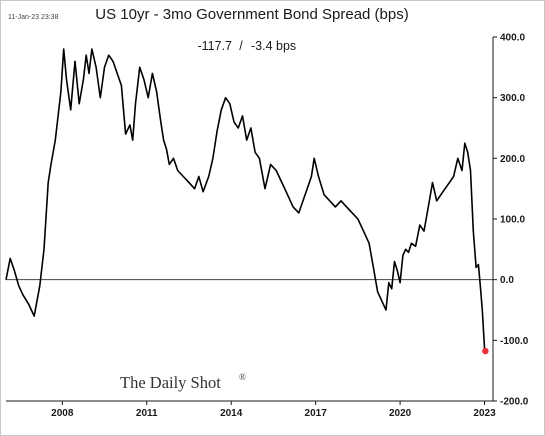 The height and width of the screenshot is (436, 545). Describe the element at coordinates (62, 413) in the screenshot. I see `x-tick-label: 2008` at that location.